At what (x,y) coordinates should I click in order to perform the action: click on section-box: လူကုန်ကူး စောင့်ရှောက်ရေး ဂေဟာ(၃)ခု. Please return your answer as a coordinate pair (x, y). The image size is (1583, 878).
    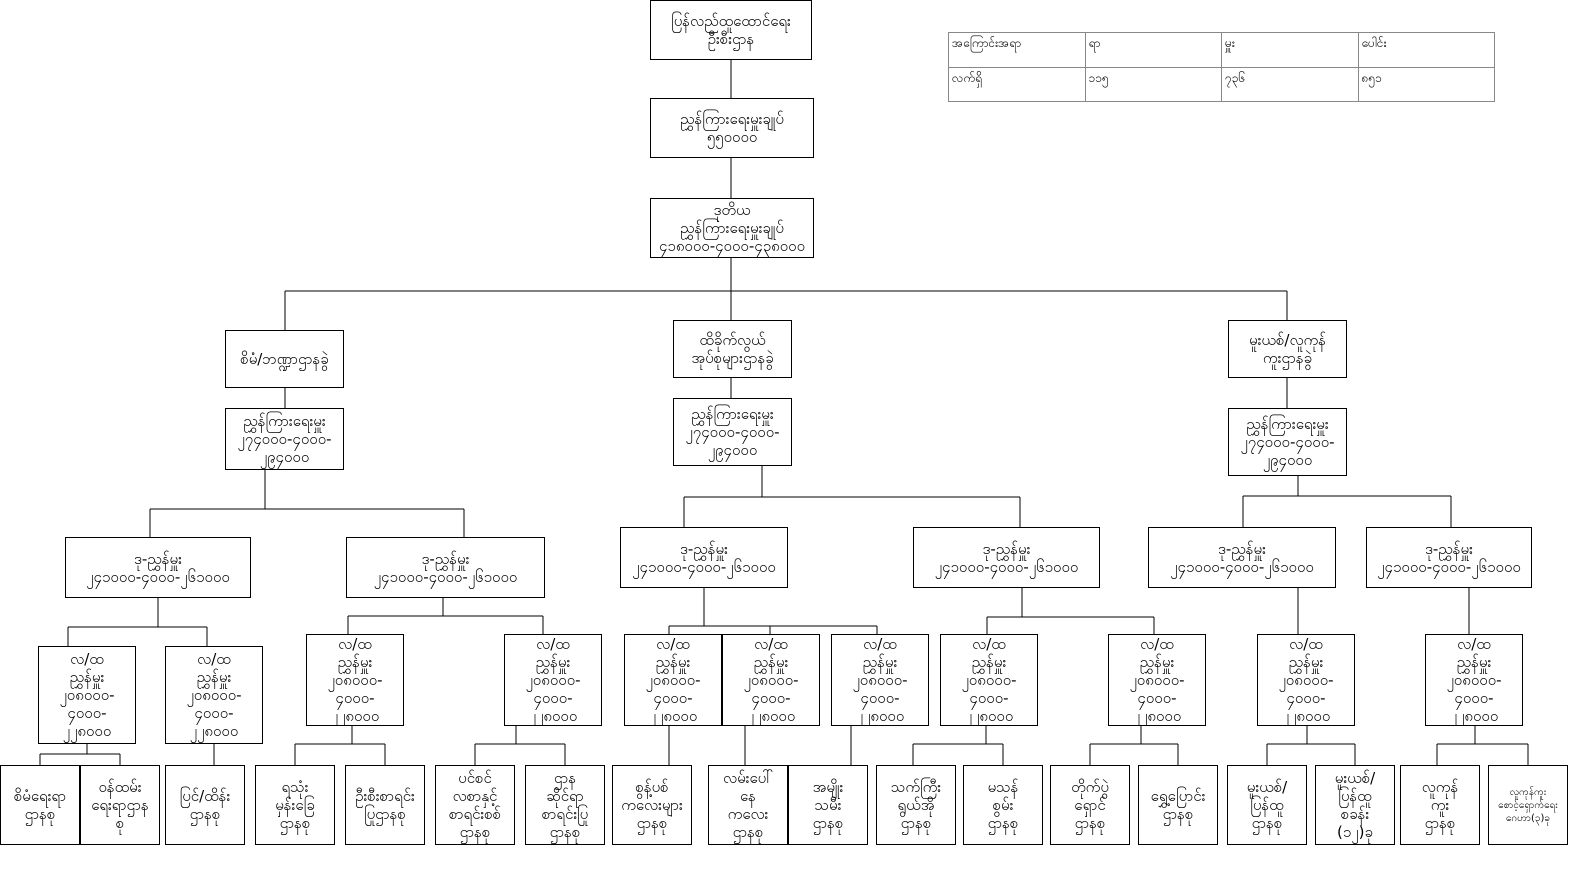
    Looking at the image, I should click on (1528, 805).